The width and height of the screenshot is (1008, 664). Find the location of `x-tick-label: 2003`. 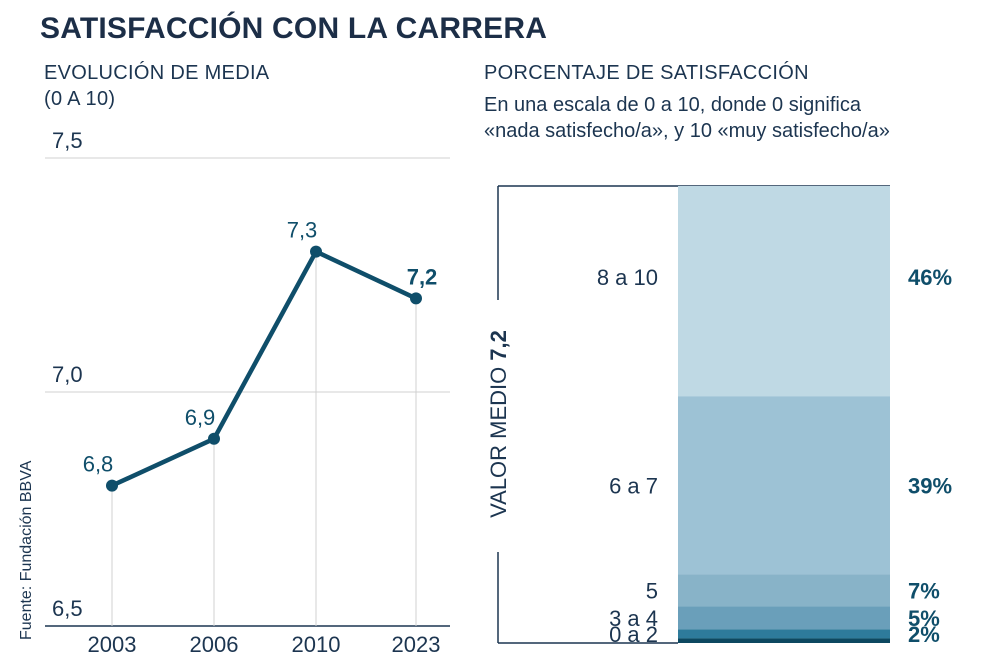

x-tick-label: 2003 is located at coordinates (112, 644).